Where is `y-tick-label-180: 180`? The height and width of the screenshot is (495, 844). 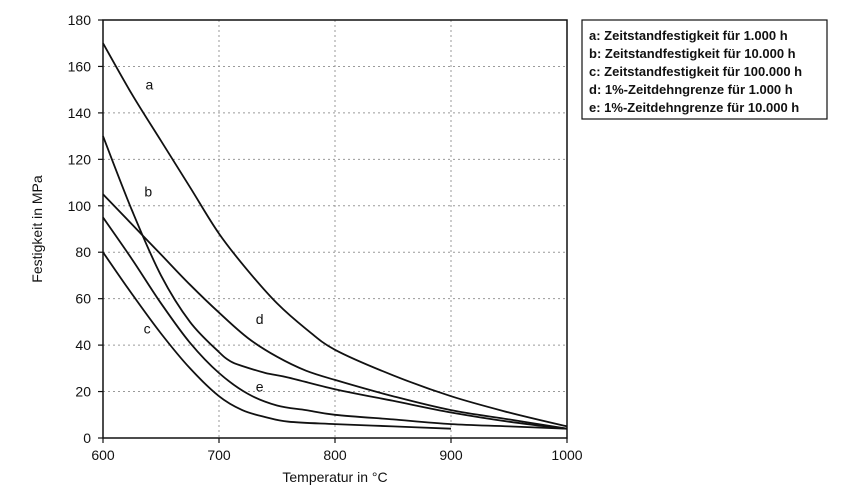 y-tick-label-180: 180 is located at coordinates (80, 20).